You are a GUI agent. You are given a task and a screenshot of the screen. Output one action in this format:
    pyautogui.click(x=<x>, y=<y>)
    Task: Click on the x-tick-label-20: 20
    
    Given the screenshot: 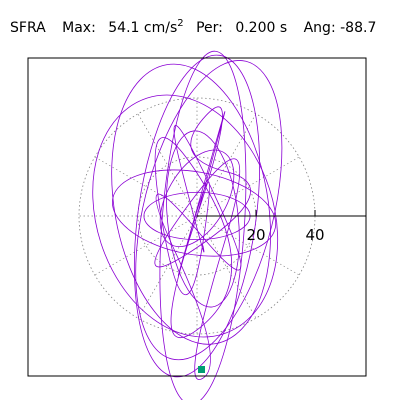 What is the action you would take?
    pyautogui.click(x=255, y=235)
    